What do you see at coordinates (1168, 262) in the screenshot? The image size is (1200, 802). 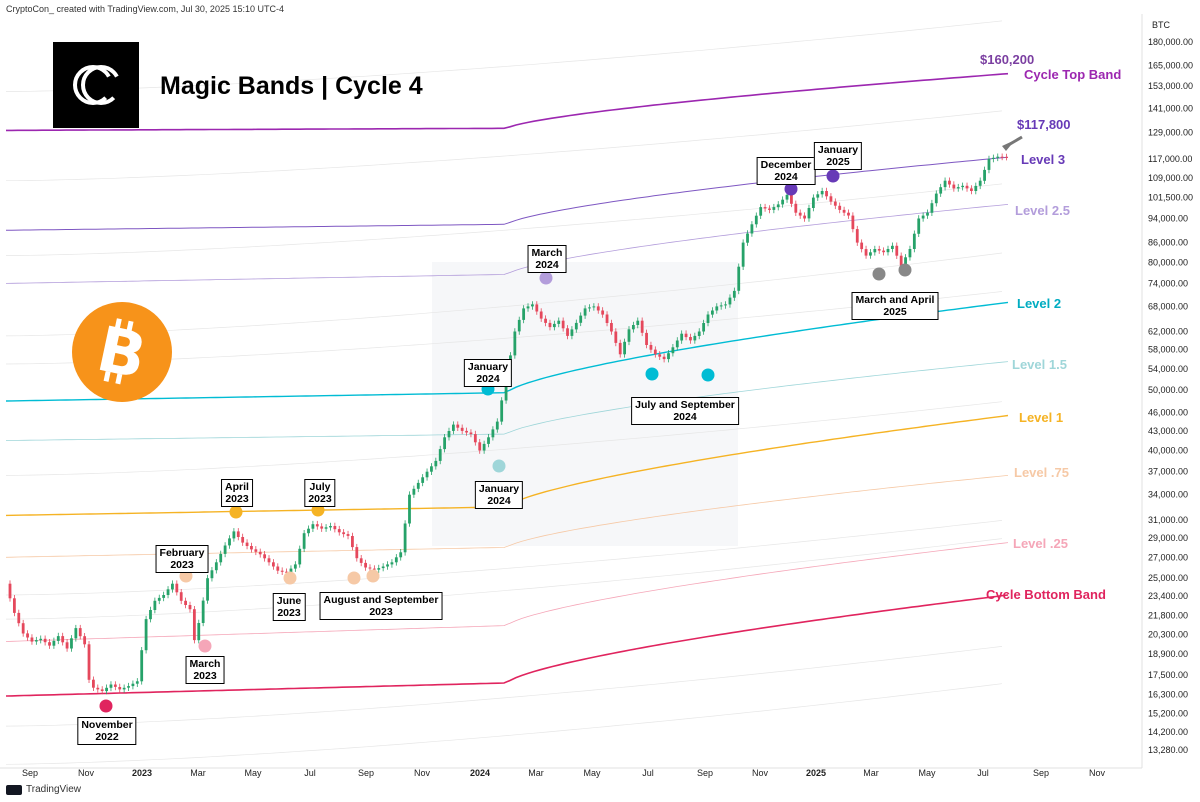 I see `y-tick-label: 80,000.00` at bounding box center [1168, 262].